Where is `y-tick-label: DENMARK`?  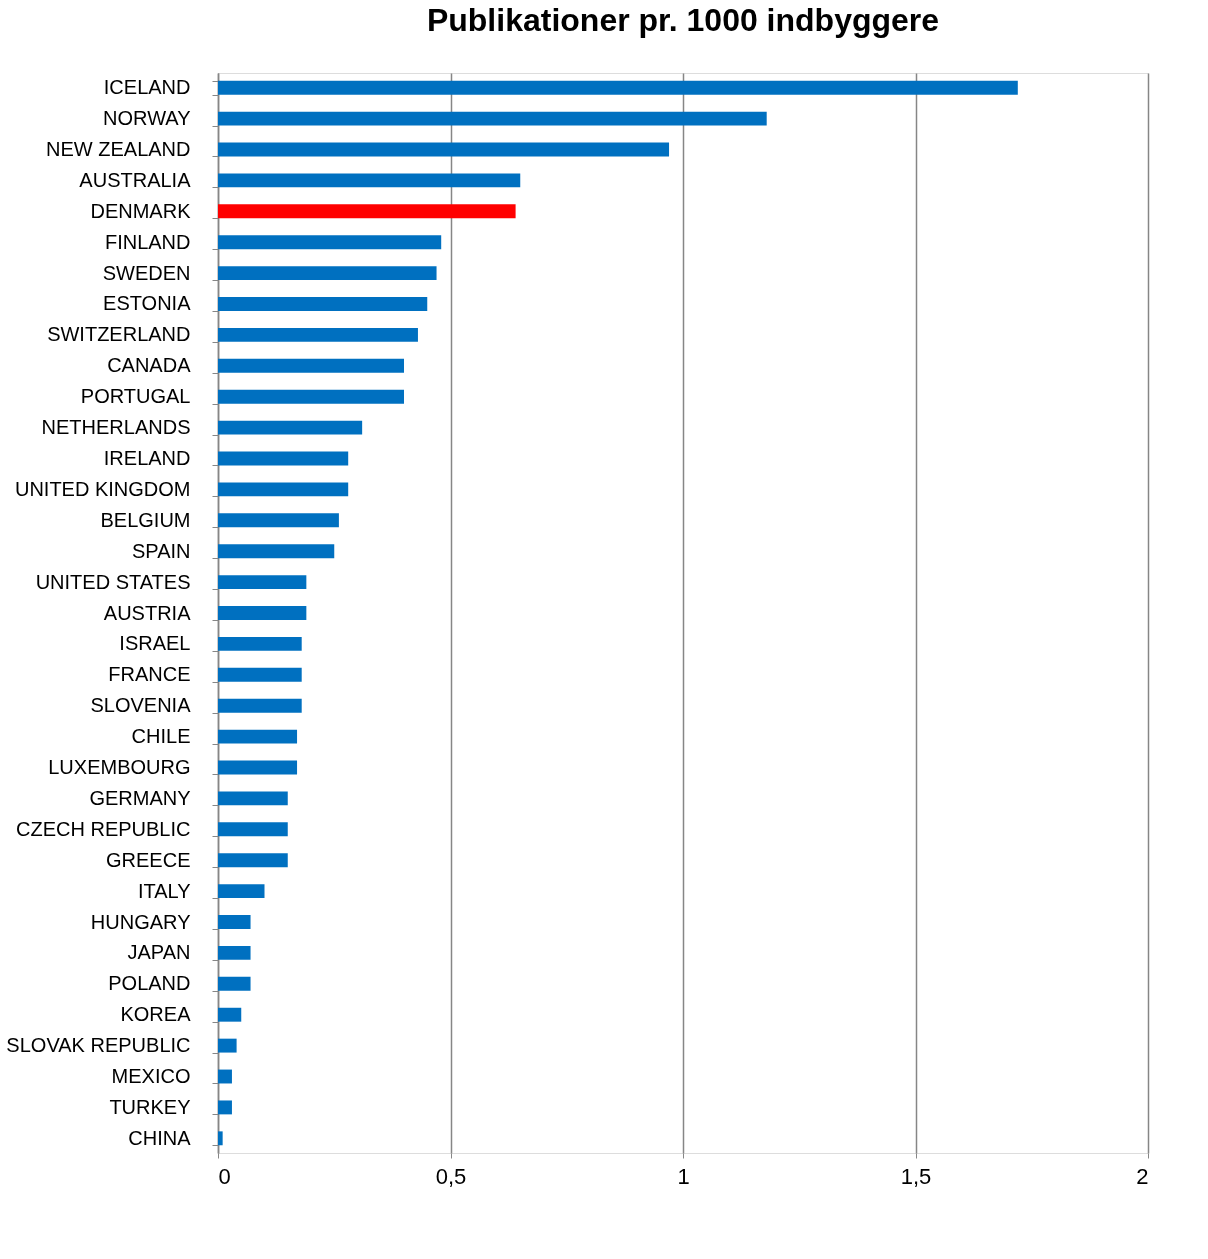
y-tick-label: DENMARK is located at coordinates (141, 210).